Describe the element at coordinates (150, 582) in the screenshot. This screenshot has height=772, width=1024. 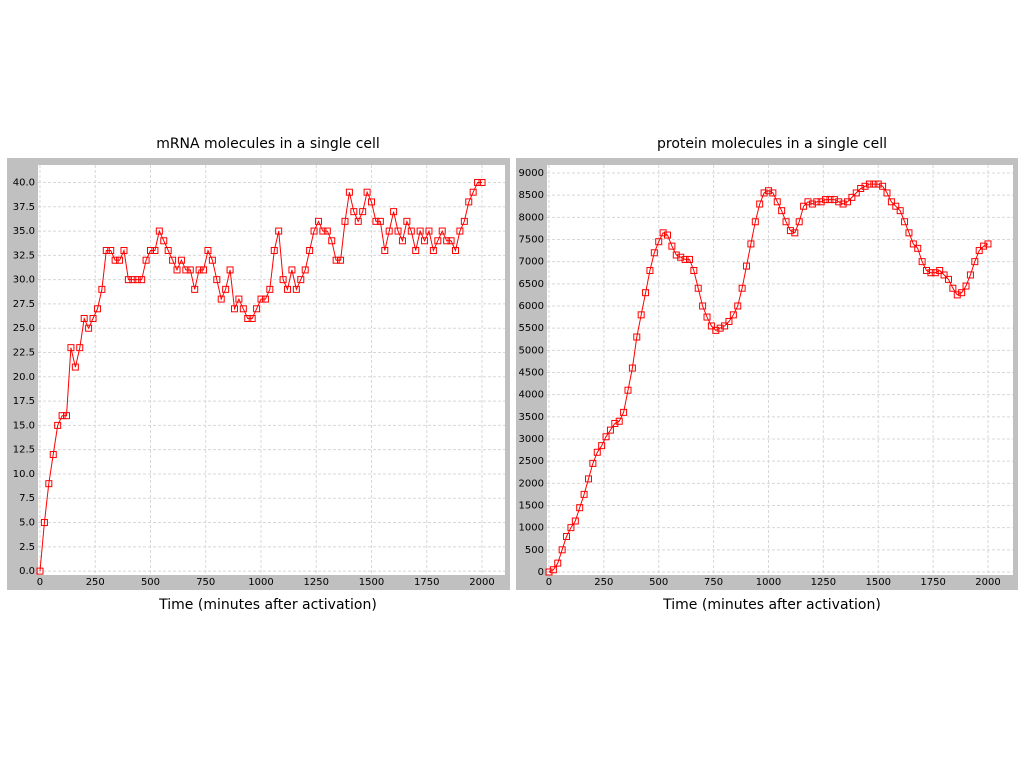
I see `x-tick-label: 500` at that location.